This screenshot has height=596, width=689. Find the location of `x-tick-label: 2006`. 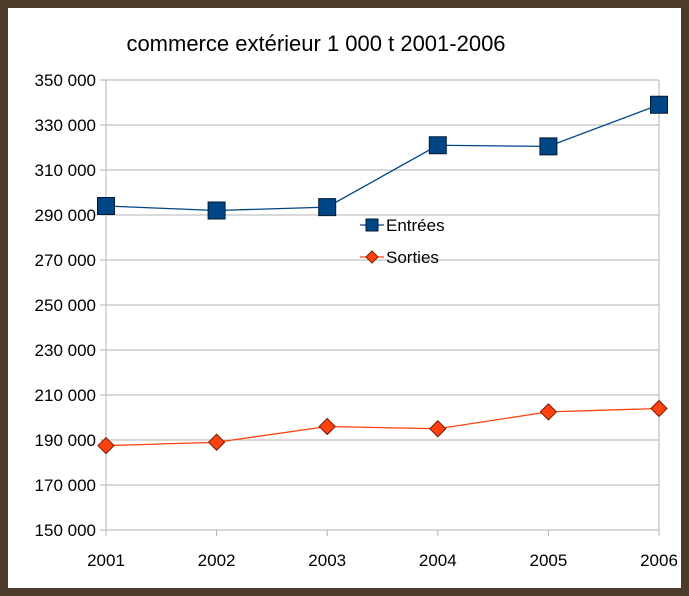

x-tick-label: 2006 is located at coordinates (659, 560).